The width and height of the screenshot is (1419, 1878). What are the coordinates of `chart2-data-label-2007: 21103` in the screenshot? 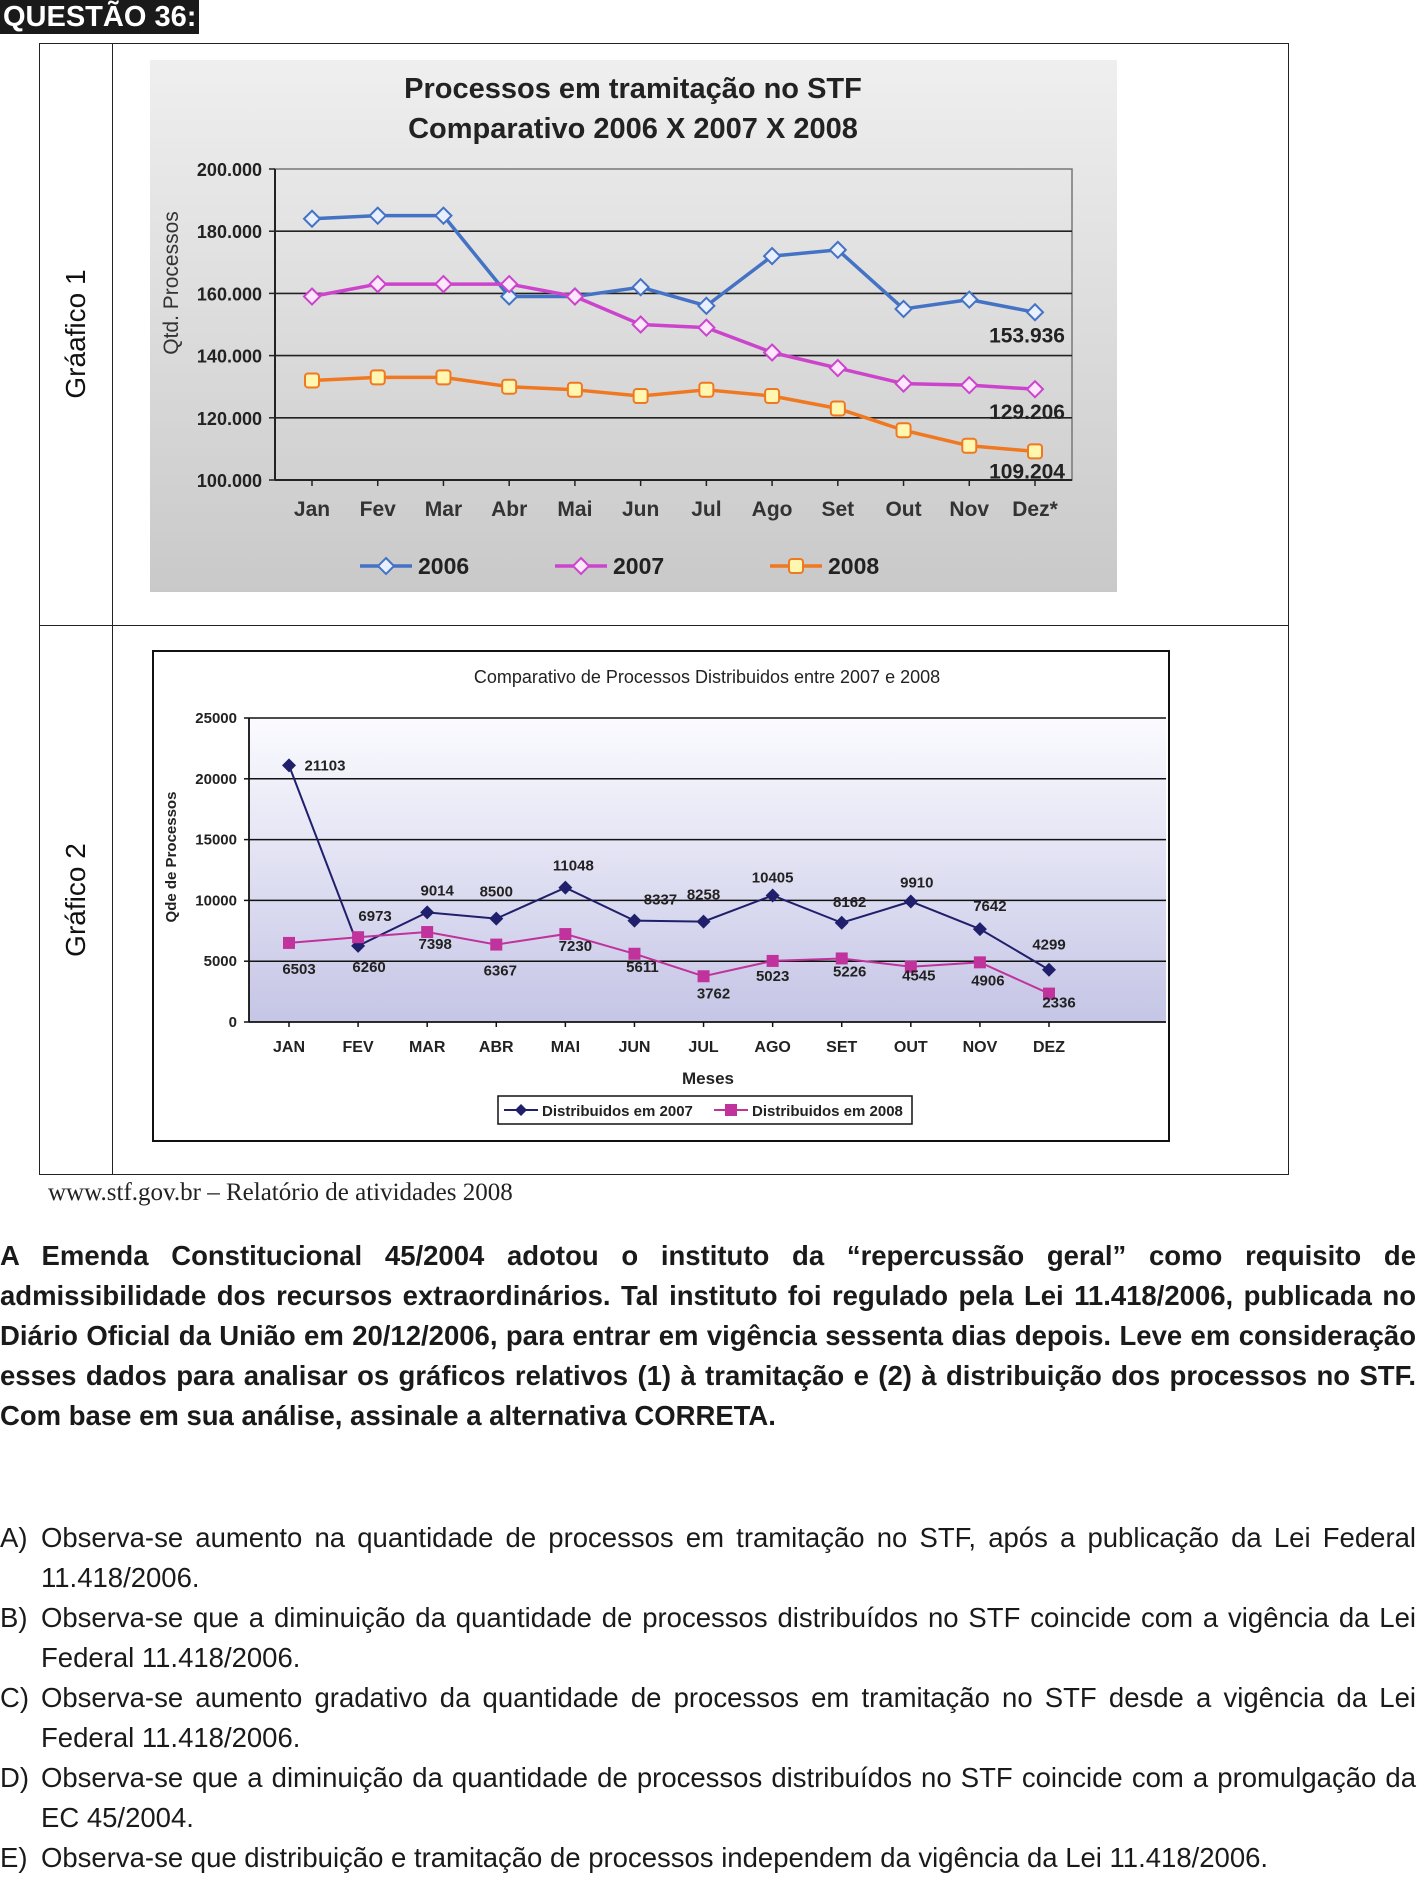 It's located at (325, 765).